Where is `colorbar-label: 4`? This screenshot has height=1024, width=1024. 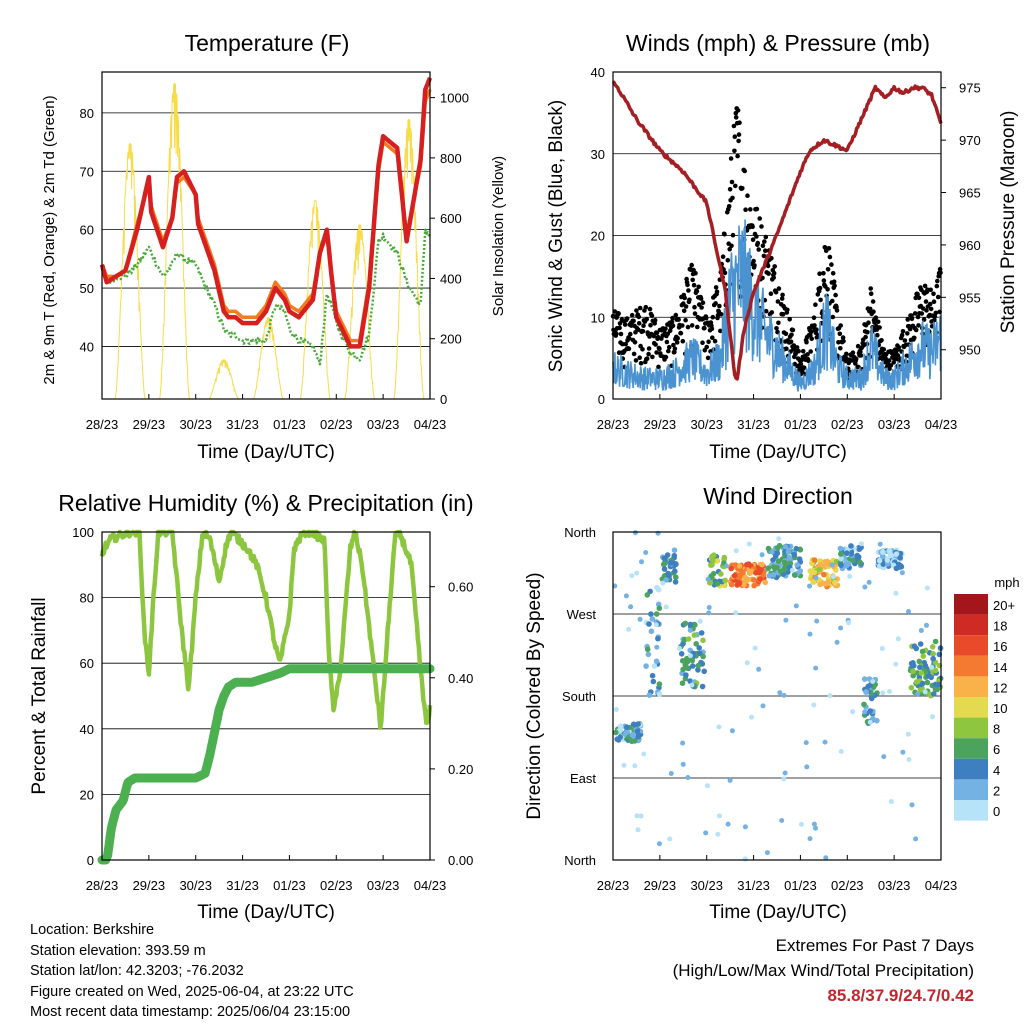
colorbar-label: 4 is located at coordinates (996, 770).